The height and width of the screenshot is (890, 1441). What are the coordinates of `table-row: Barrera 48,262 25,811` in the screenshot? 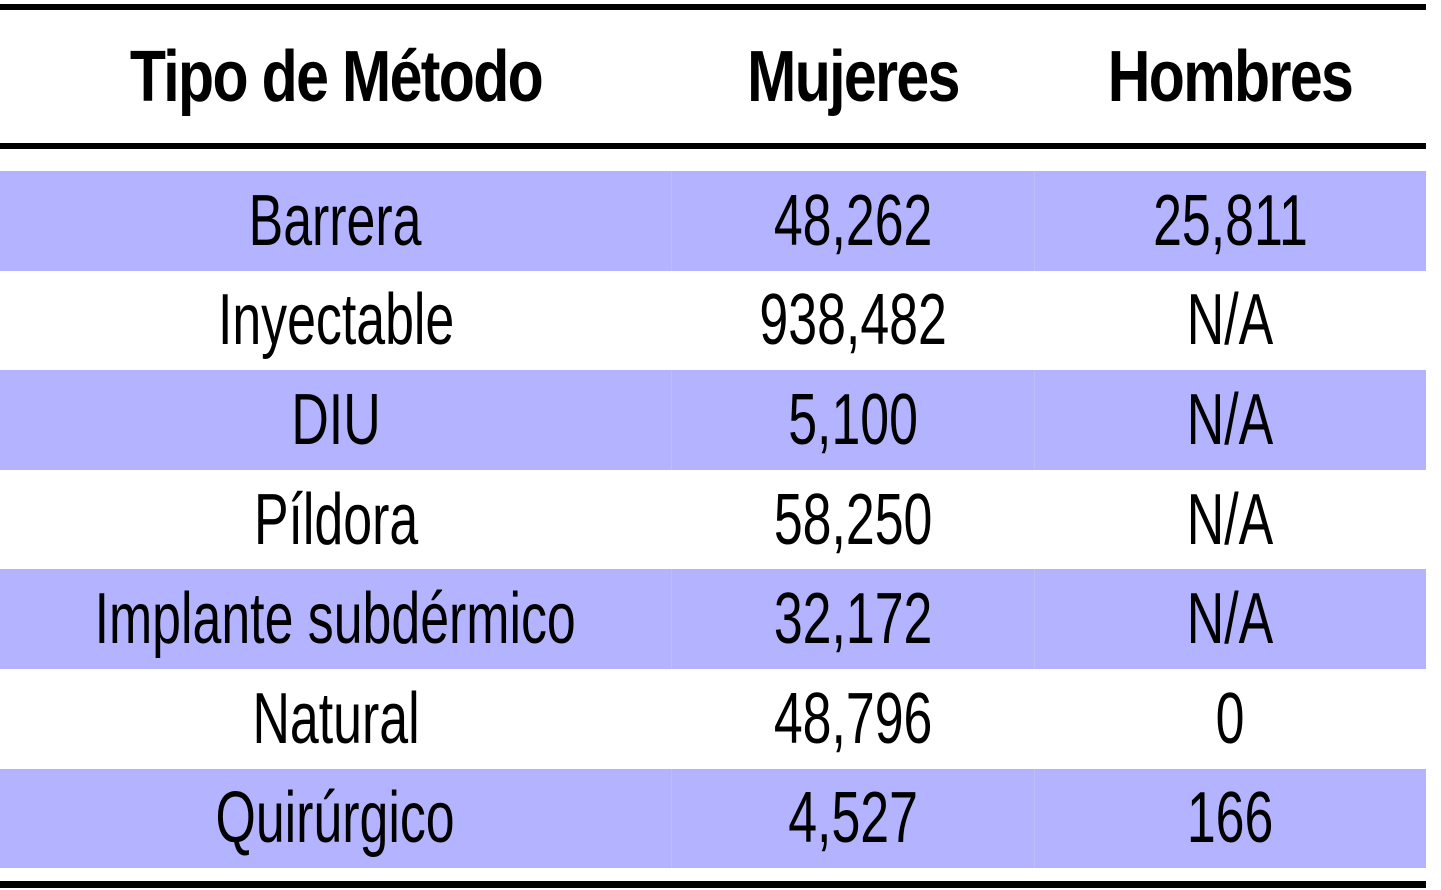 It's located at (713, 221).